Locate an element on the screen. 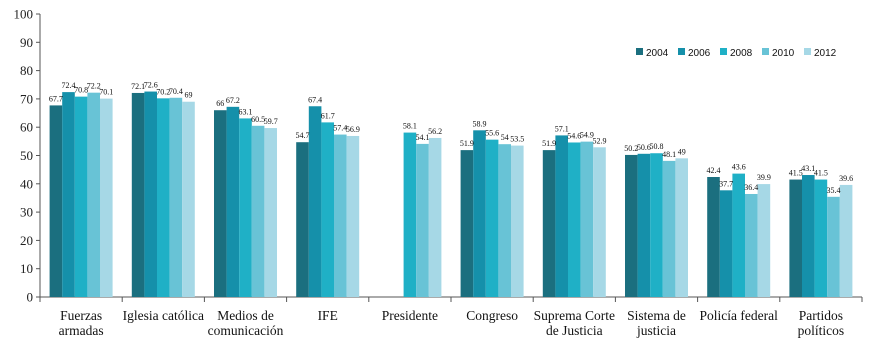  data-label: 48.1 is located at coordinates (669, 154).